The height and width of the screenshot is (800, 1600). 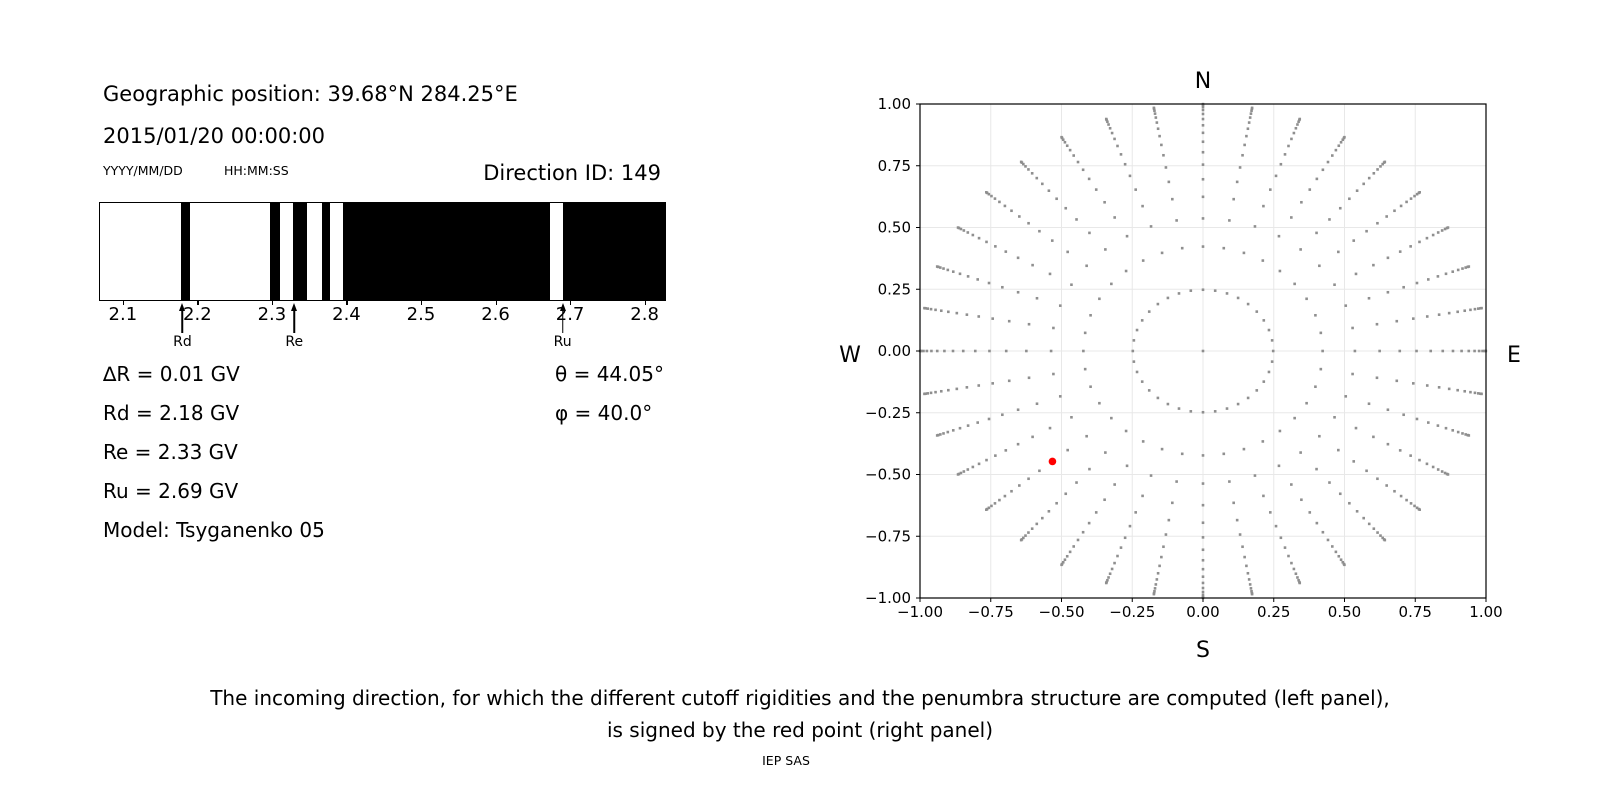 What do you see at coordinates (888, 413) in the screenshot?
I see `y-axis-tick-label: −0.25` at bounding box center [888, 413].